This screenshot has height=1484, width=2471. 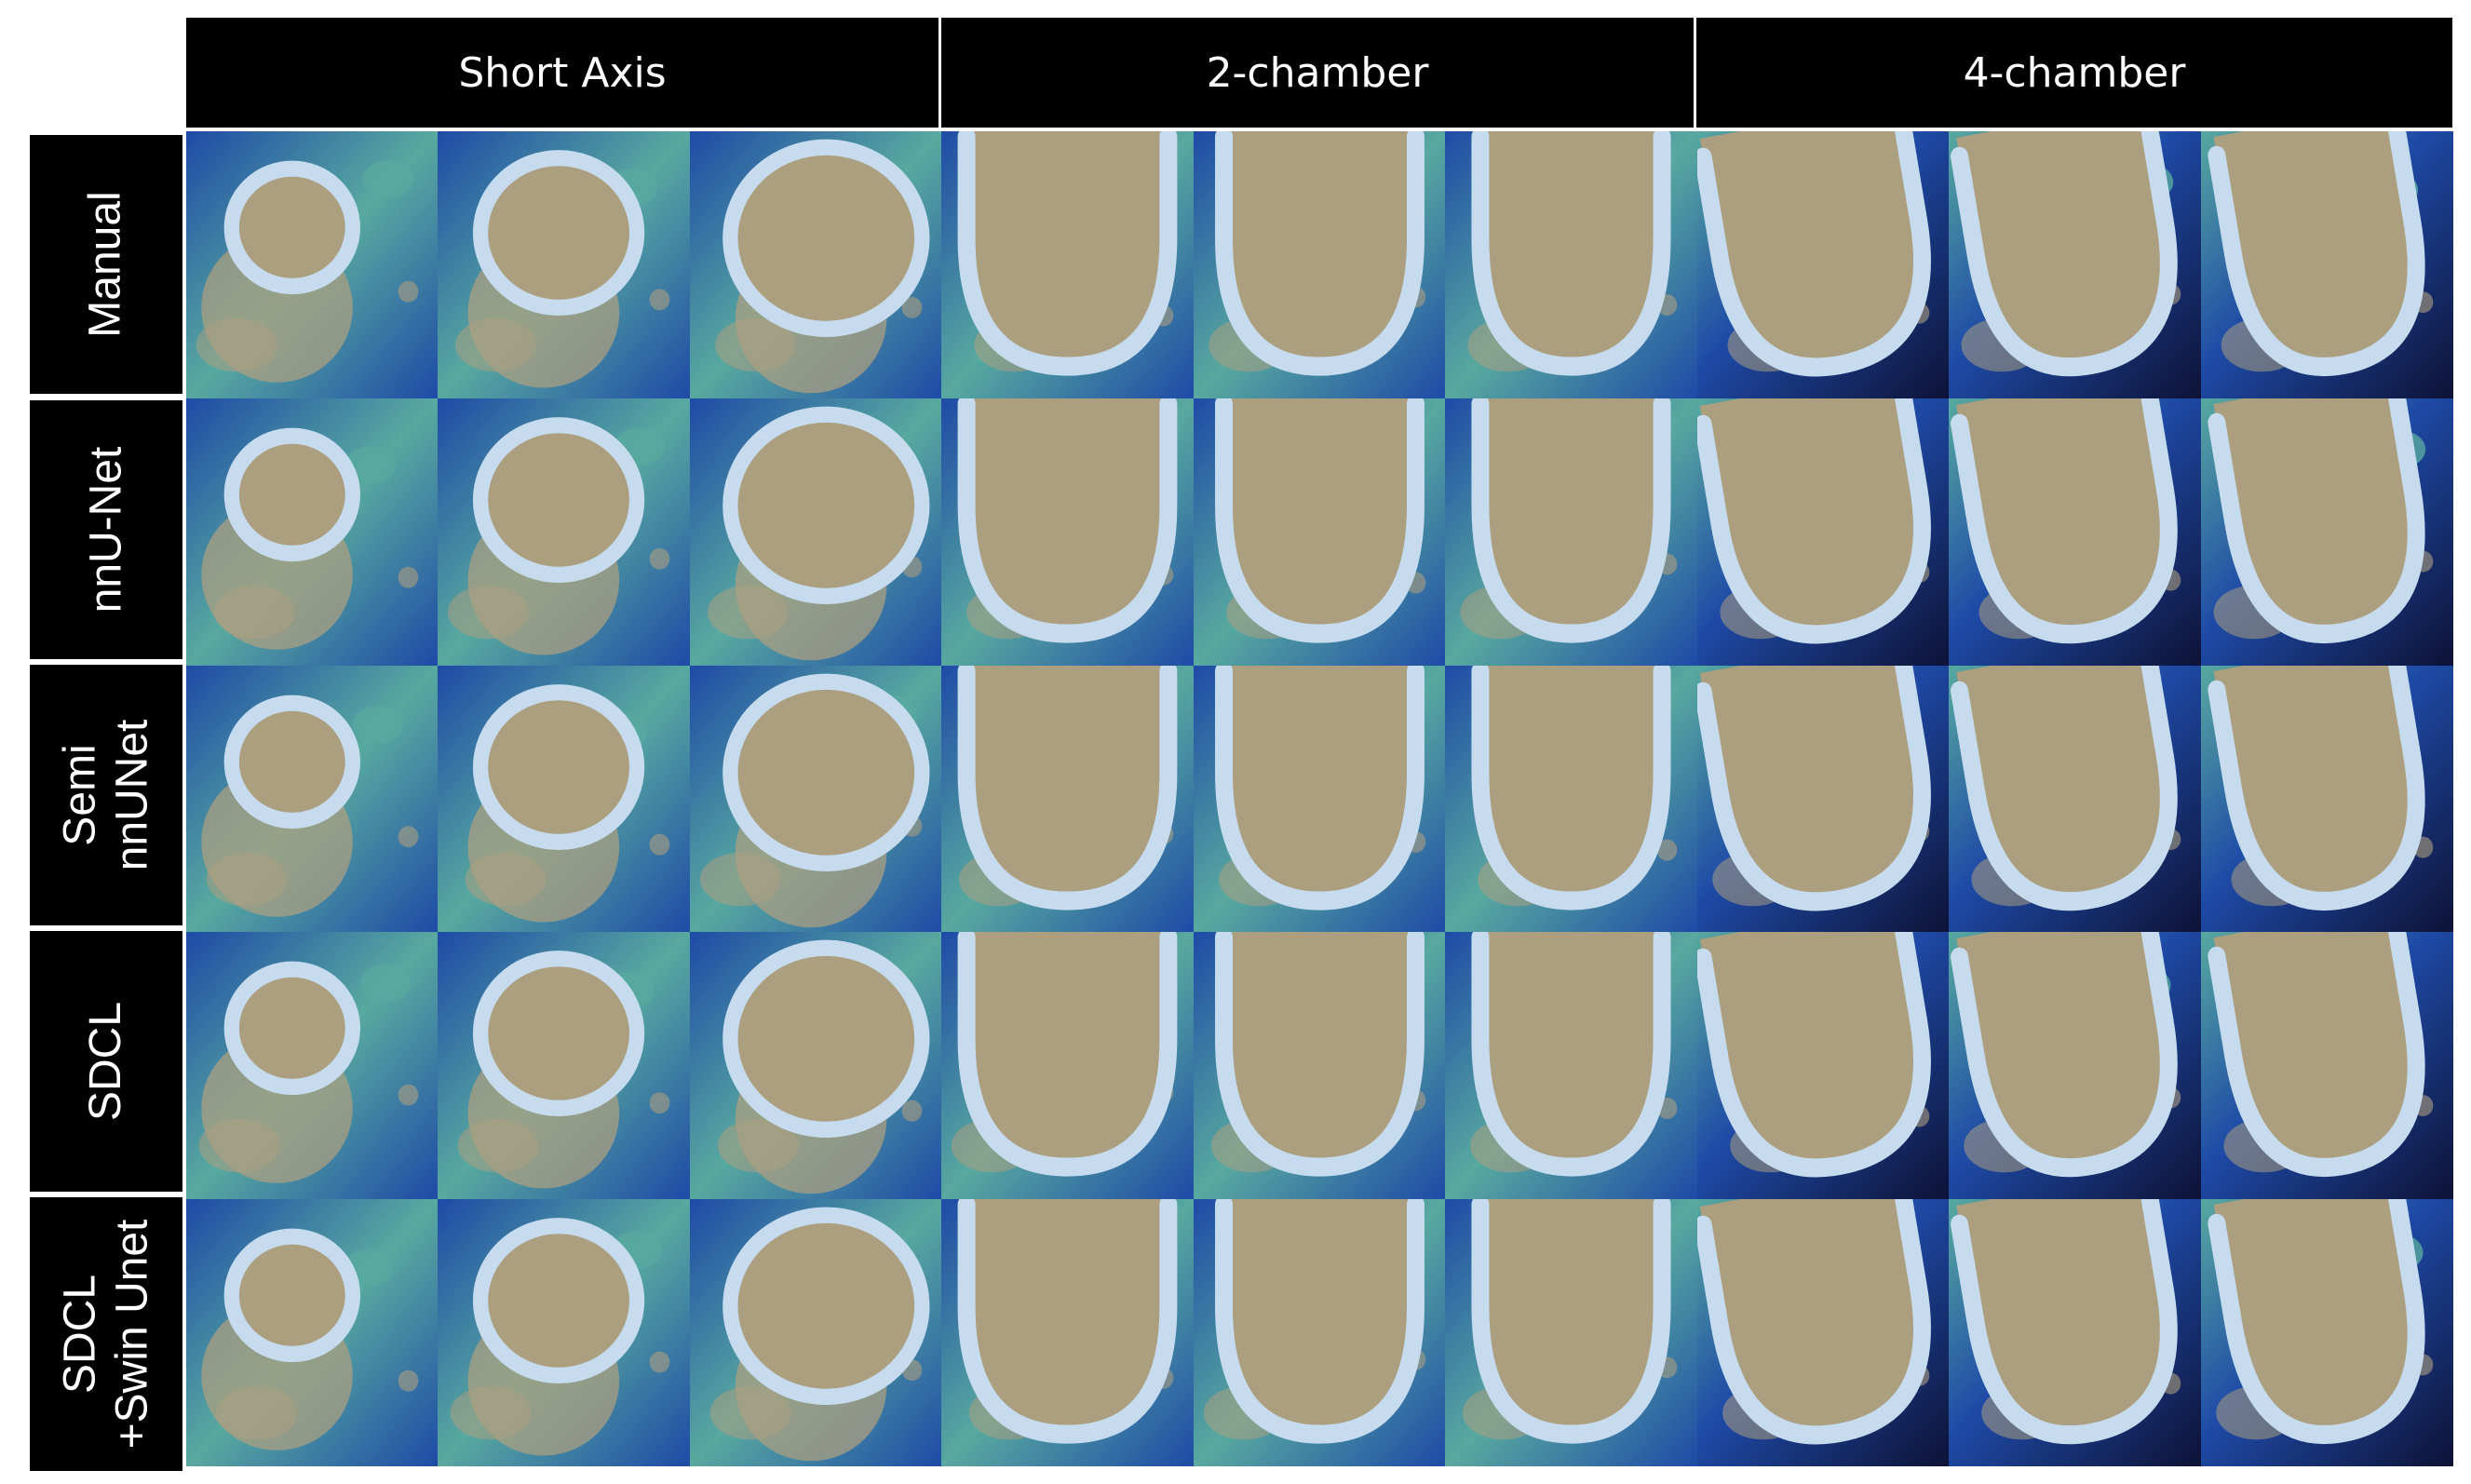 I want to click on row-label-sdcl: SDCL, so click(x=106, y=1061).